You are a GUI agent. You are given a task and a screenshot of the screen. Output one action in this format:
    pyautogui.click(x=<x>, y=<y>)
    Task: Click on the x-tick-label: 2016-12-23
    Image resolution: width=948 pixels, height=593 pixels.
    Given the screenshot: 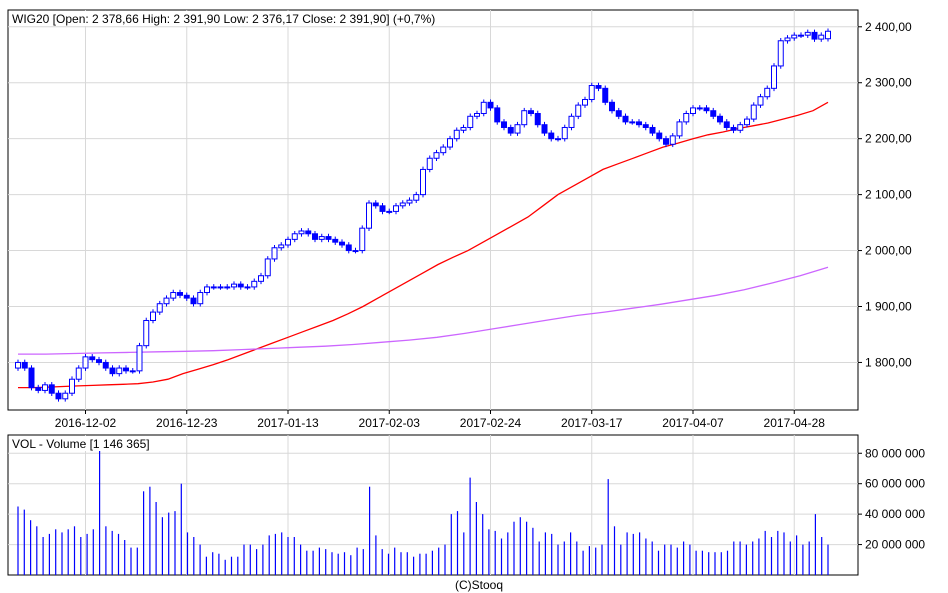 What is the action you would take?
    pyautogui.click(x=187, y=423)
    